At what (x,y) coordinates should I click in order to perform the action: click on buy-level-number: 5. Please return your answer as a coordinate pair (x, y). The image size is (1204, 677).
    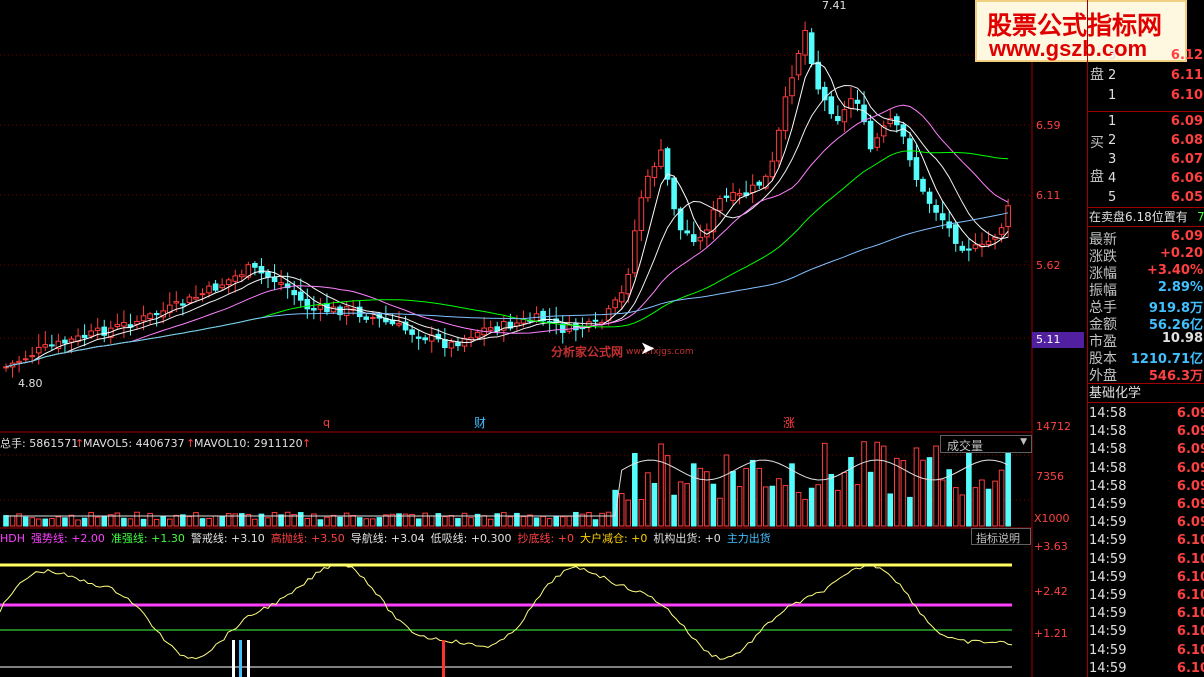
    Looking at the image, I should click on (1112, 197).